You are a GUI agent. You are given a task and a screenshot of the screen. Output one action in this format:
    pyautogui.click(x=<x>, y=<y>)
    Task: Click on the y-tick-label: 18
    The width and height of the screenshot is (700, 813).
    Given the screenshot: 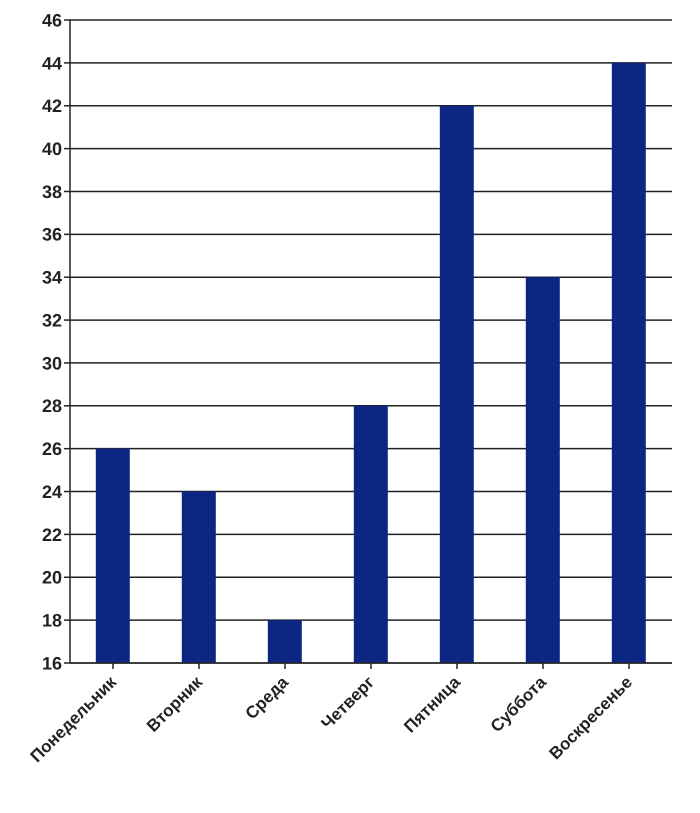 What is the action you would take?
    pyautogui.click(x=52, y=620)
    